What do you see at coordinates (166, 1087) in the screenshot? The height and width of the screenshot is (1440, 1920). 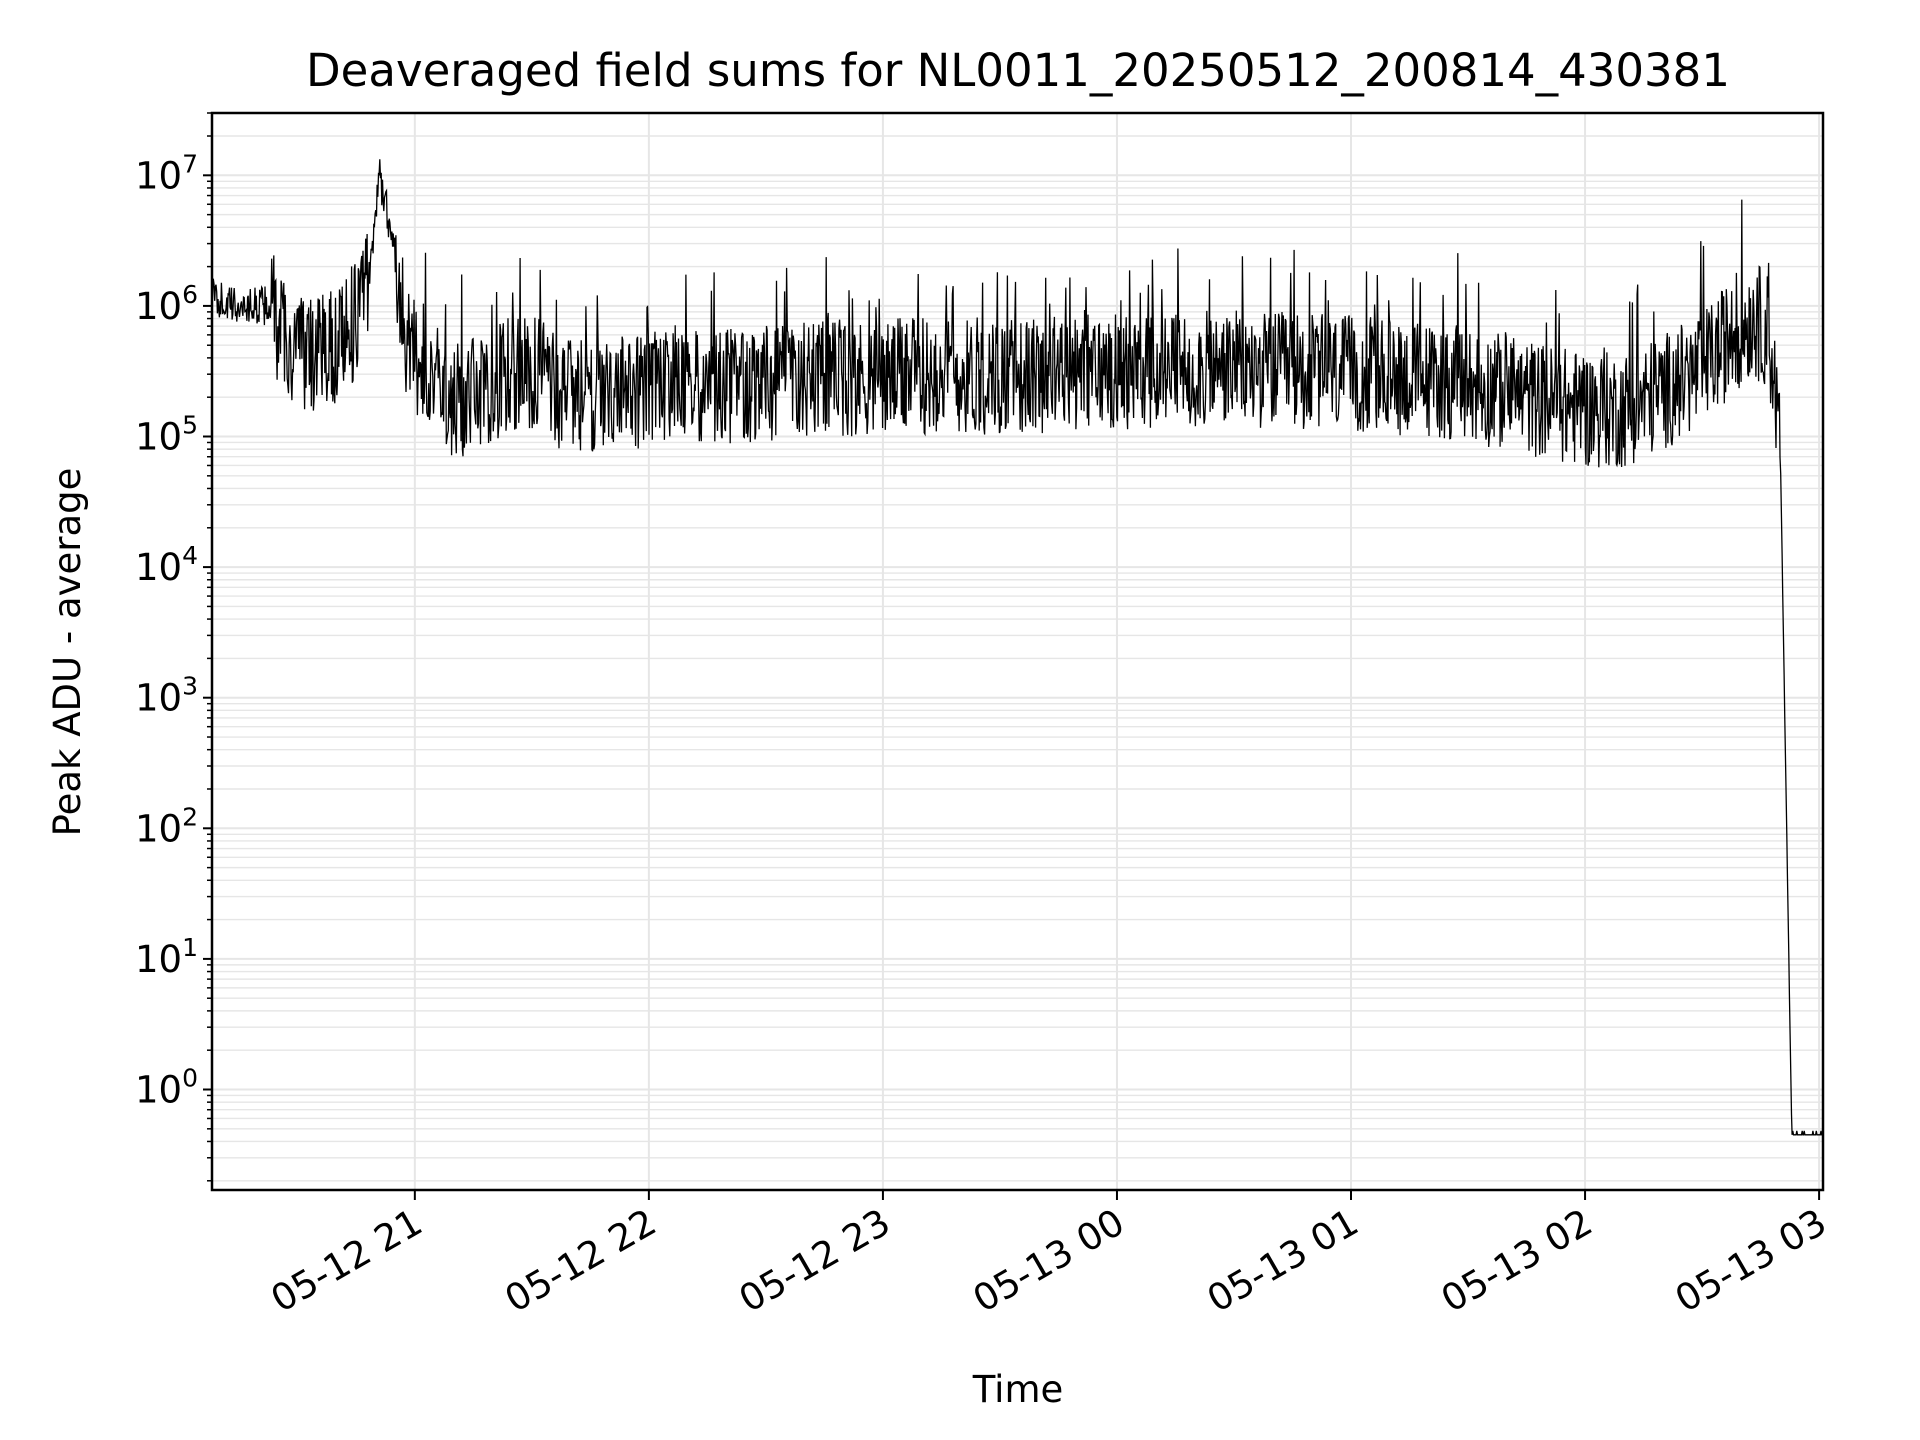 I see `y-tick-label: 10⁰` at bounding box center [166, 1087].